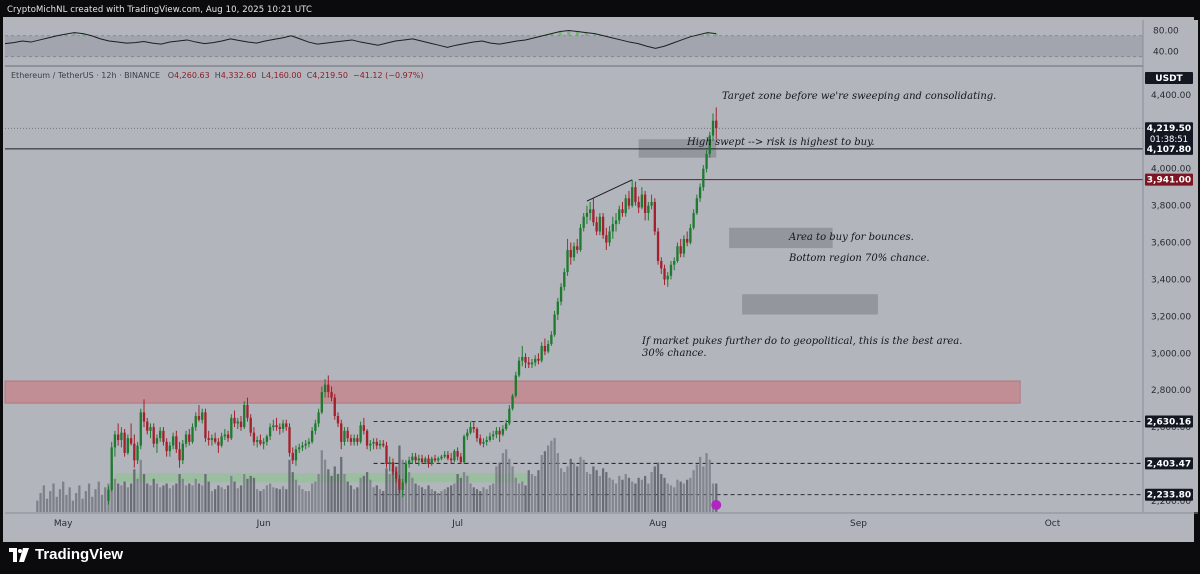 This screenshot has width=1200, height=574. I want to click on level-label-4107: 4,107.80, so click(1169, 150).